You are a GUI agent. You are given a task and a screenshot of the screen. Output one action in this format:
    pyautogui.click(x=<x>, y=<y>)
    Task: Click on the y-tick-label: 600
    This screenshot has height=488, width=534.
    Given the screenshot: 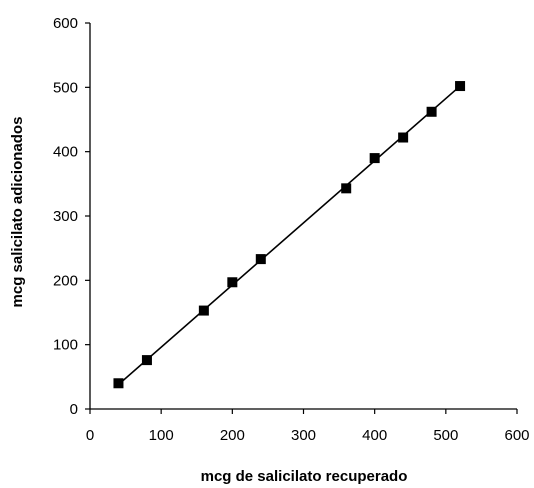 What is the action you would take?
    pyautogui.click(x=65, y=23)
    